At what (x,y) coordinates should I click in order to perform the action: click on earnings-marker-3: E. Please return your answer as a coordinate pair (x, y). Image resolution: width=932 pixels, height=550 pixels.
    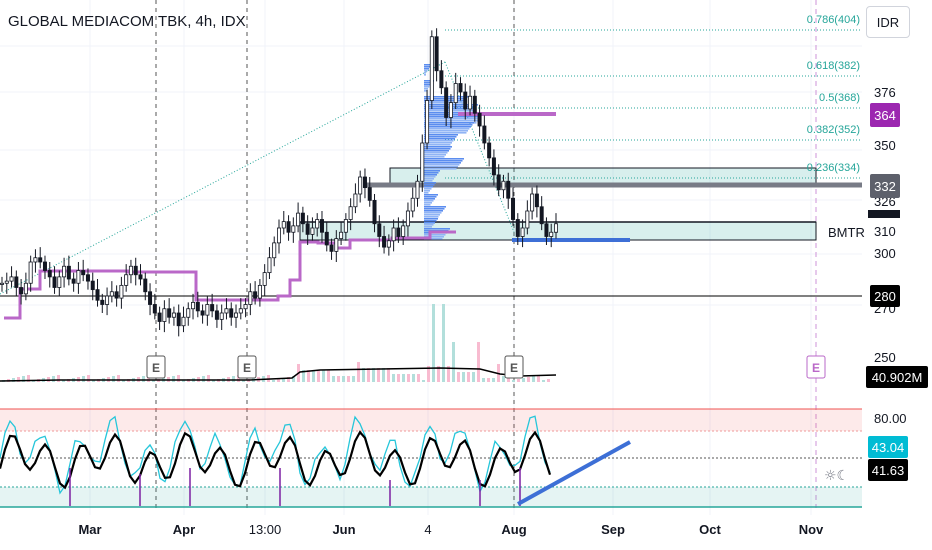
    Looking at the image, I should click on (514, 367).